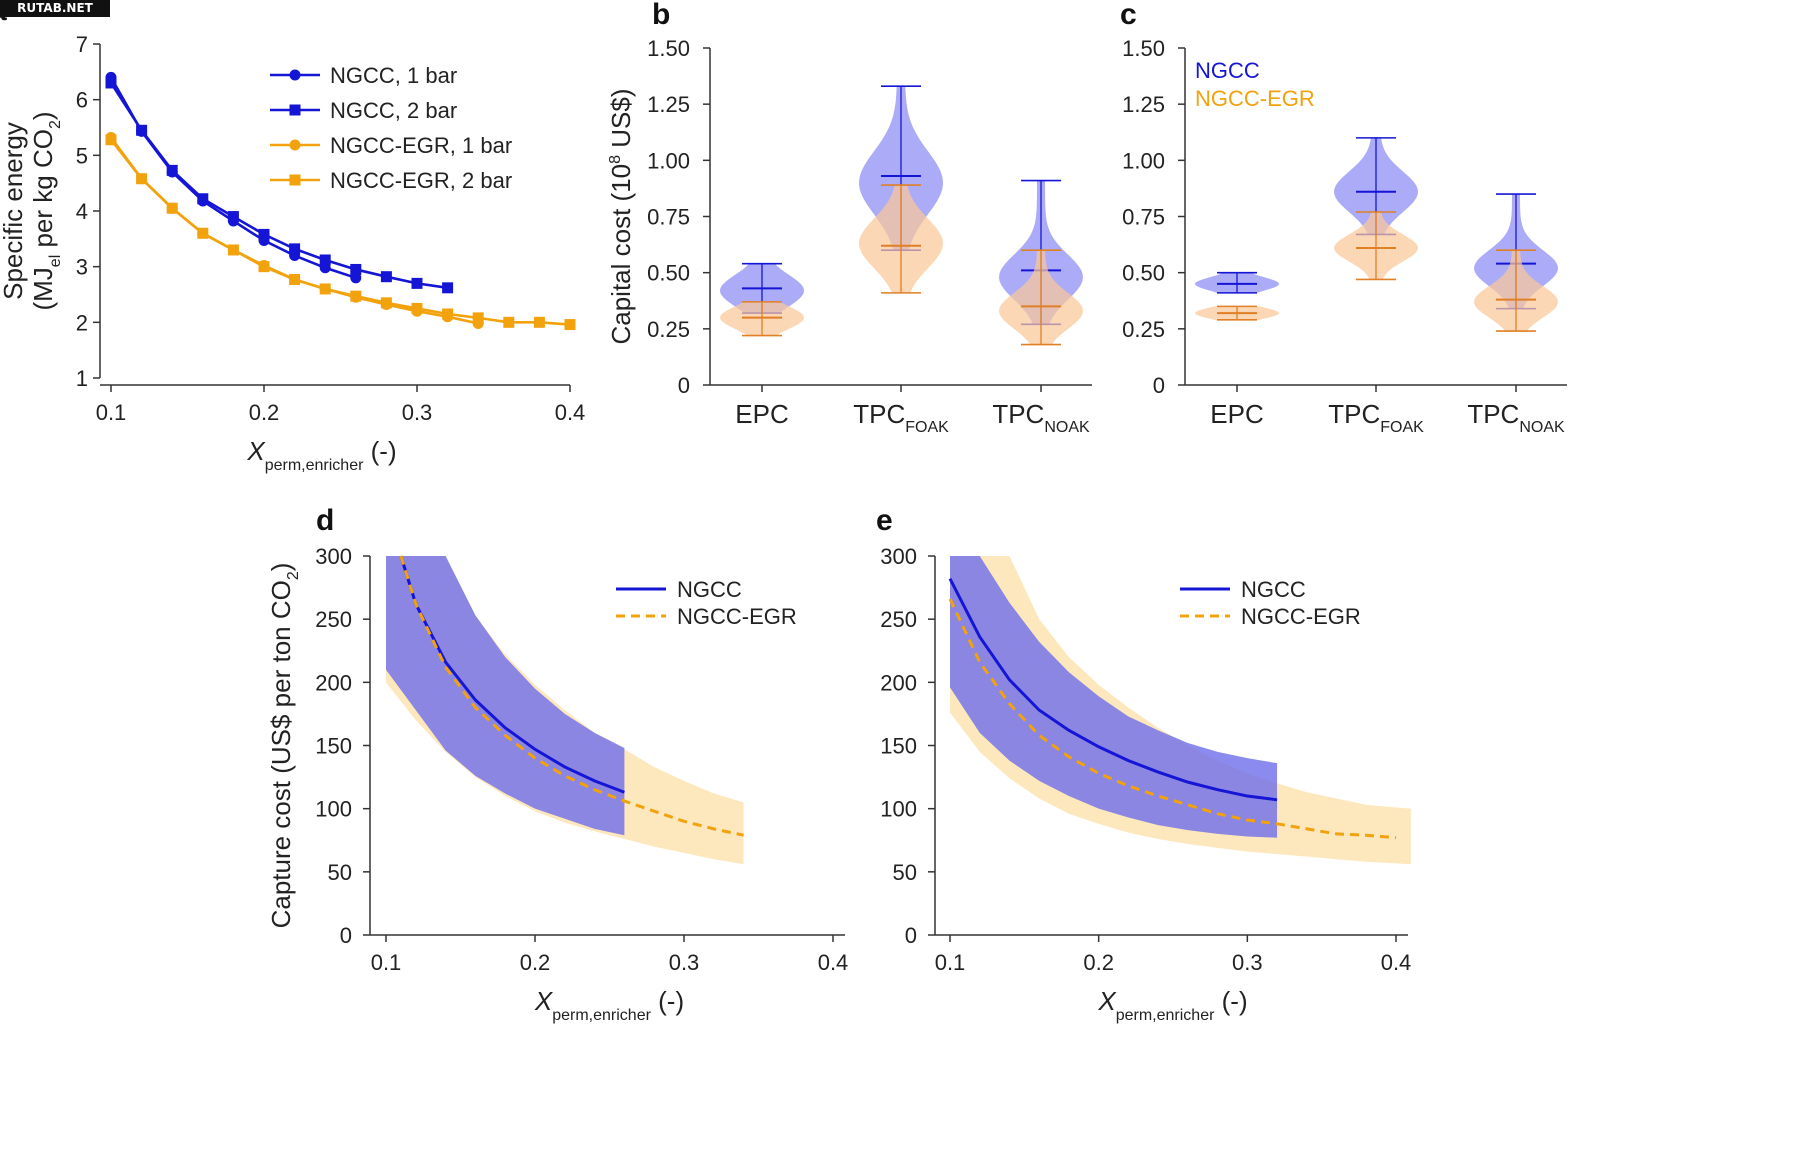 The width and height of the screenshot is (1798, 1168). I want to click on y-axis-title-line2: (MJel per kg CO2), so click(46, 210).